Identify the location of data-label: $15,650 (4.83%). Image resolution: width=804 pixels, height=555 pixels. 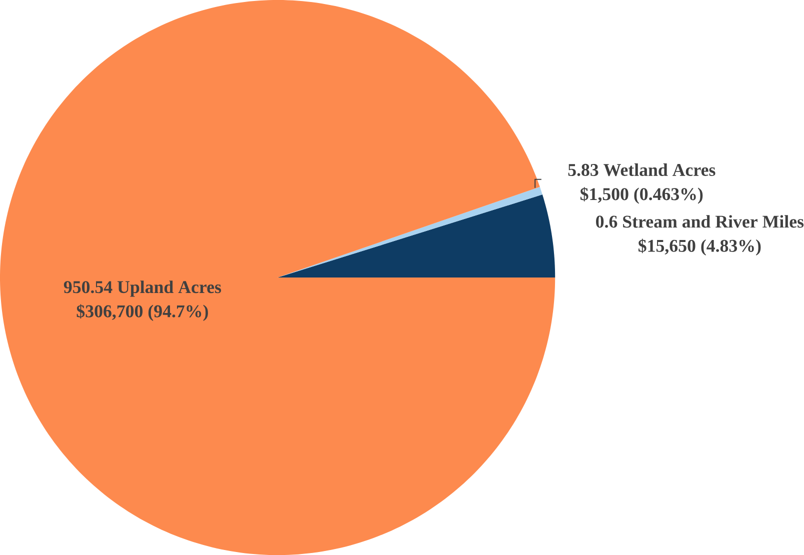
(699, 247).